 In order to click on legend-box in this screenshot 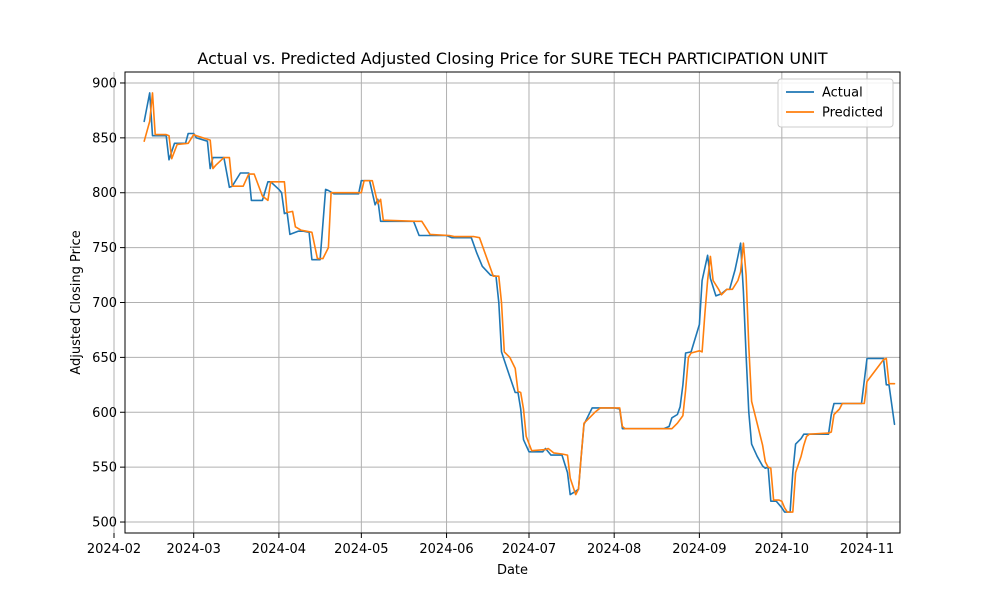, I will do `click(835, 103)`.